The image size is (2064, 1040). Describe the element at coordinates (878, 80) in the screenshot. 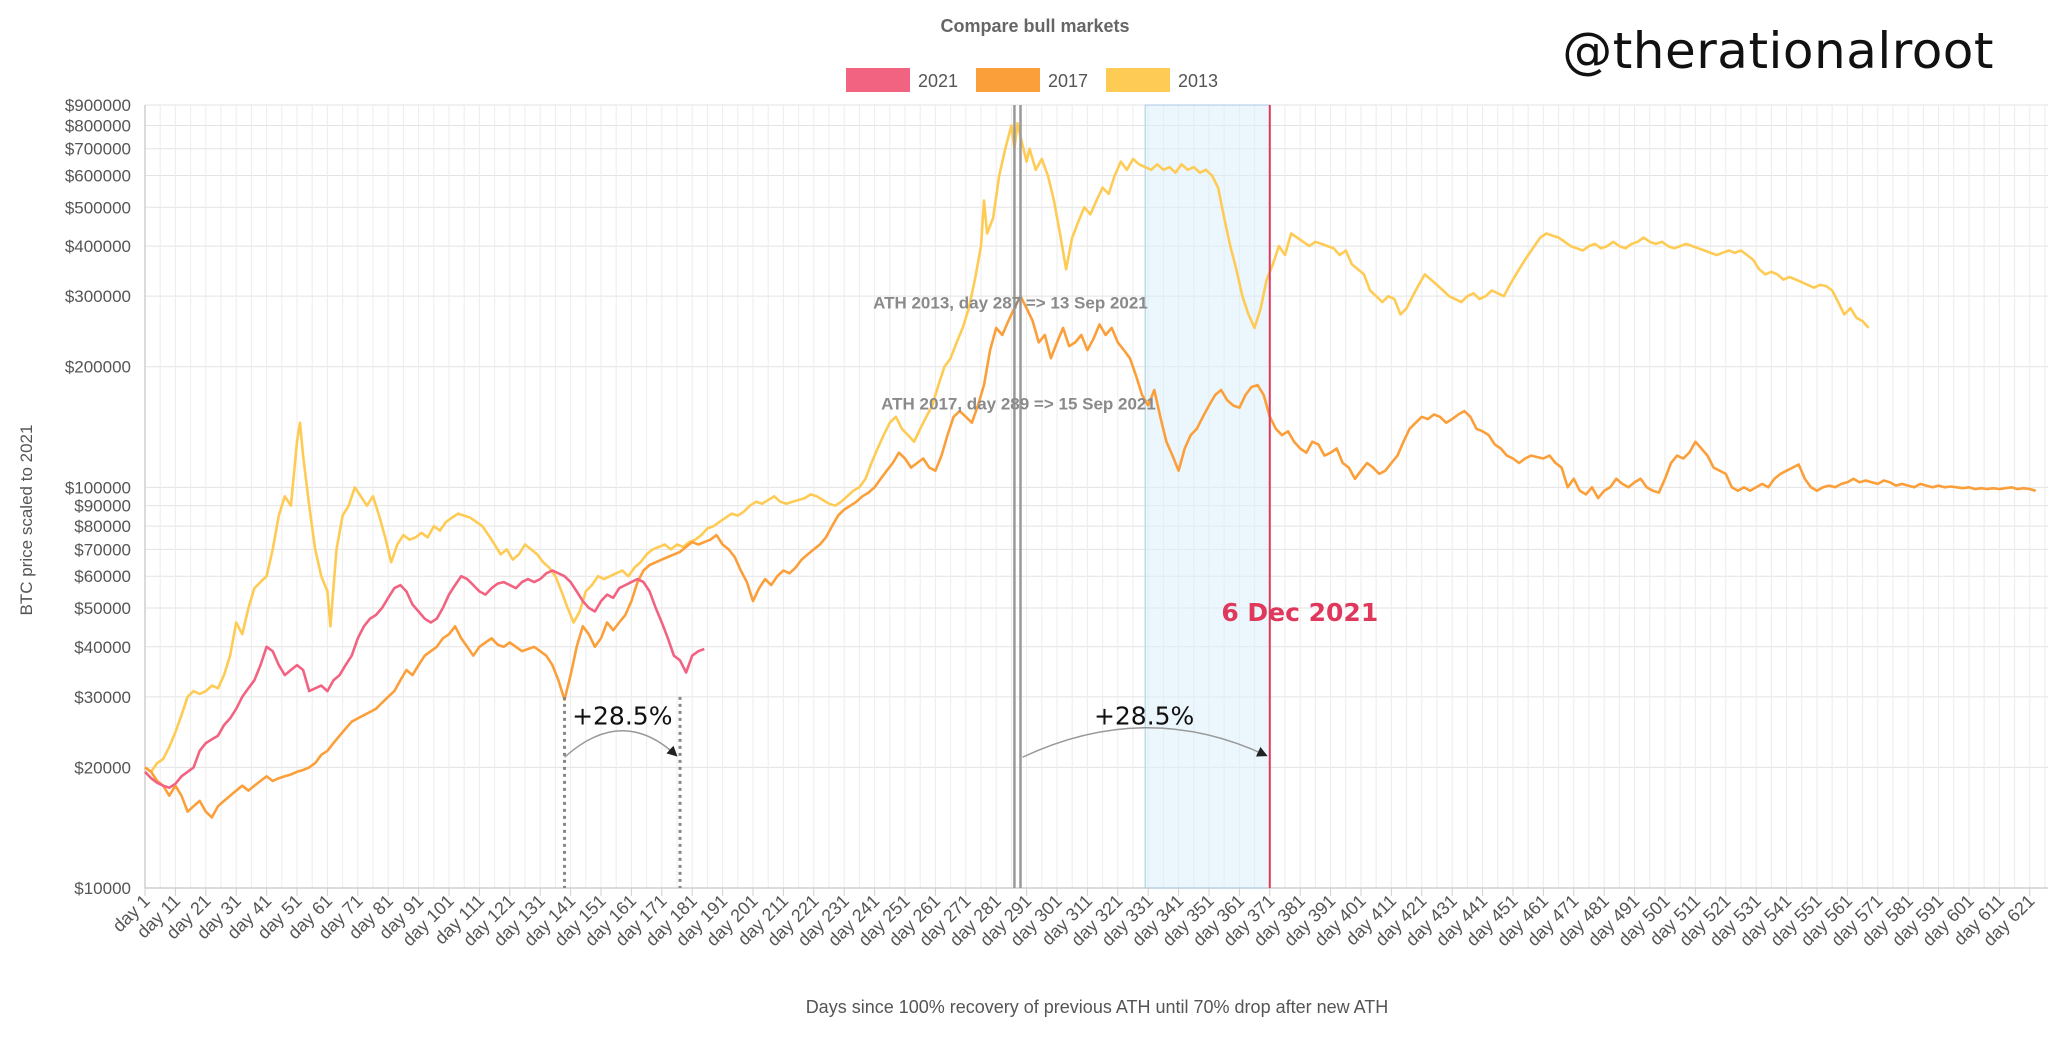

I see `legend-swatch-2021` at that location.